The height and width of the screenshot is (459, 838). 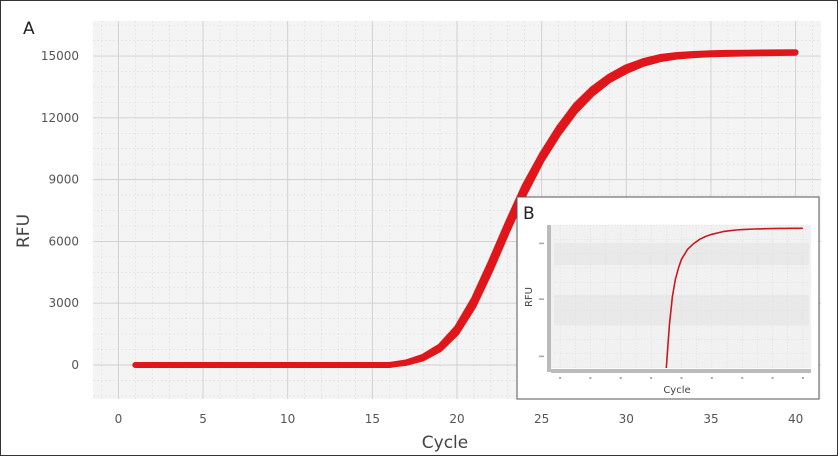 What do you see at coordinates (203, 419) in the screenshot?
I see `x-tick-label: 5` at bounding box center [203, 419].